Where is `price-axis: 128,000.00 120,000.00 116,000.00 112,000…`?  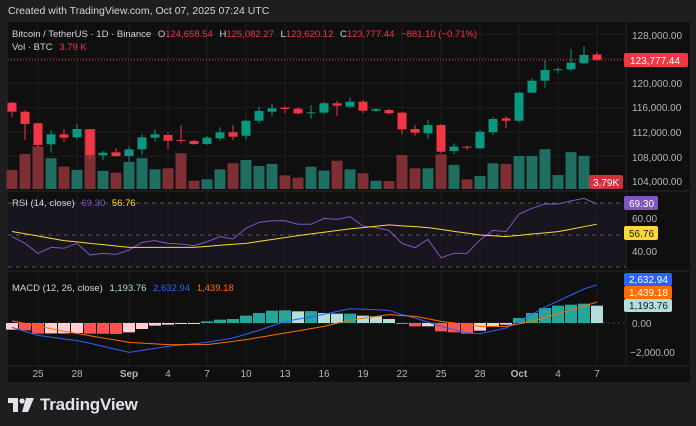
price-axis: 128,000.00 120,000.00 116,000.00 112,000… is located at coordinates (657, 109).